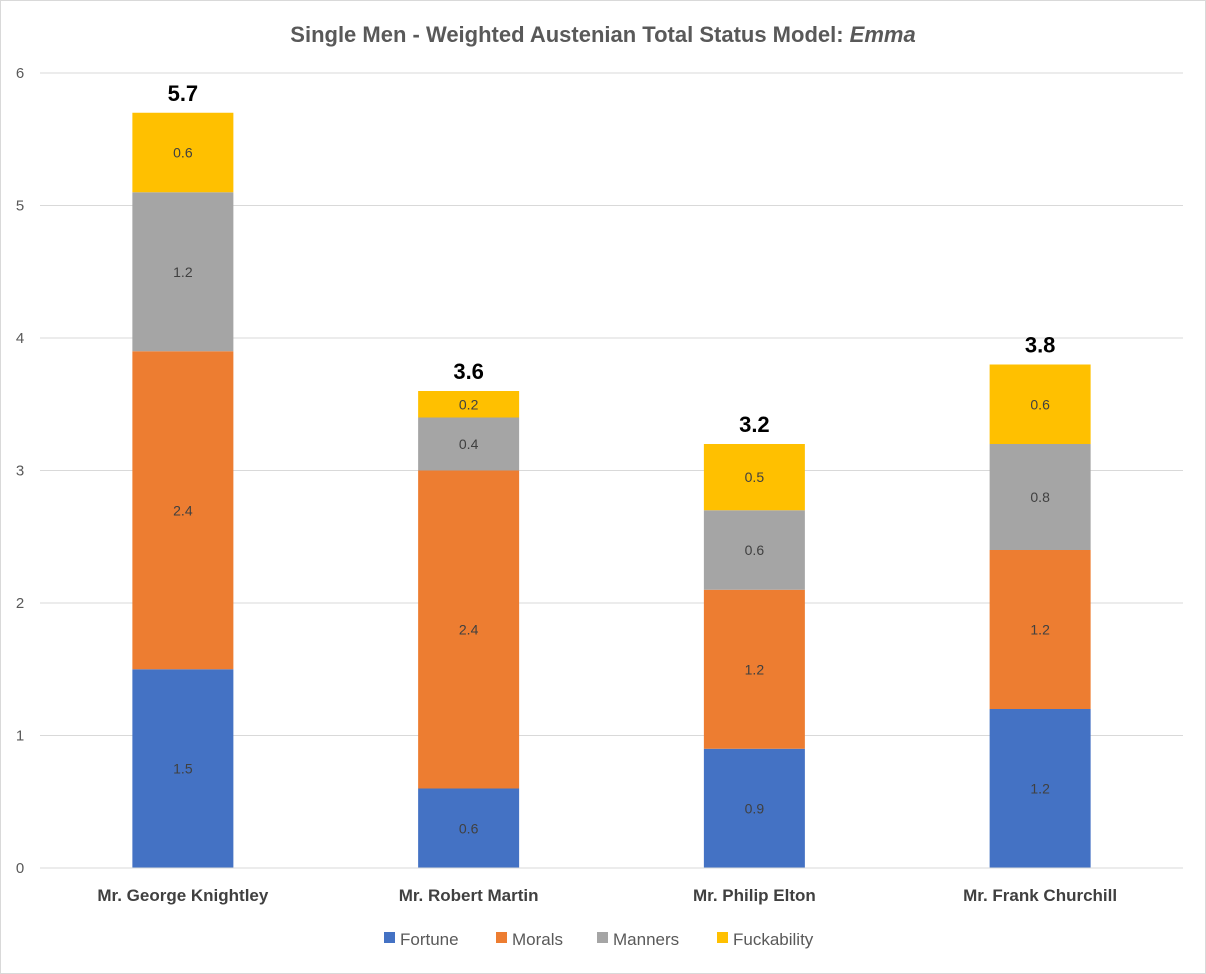 Image resolution: width=1206 pixels, height=974 pixels. What do you see at coordinates (20, 338) in the screenshot?
I see `y-tick-label: 4` at bounding box center [20, 338].